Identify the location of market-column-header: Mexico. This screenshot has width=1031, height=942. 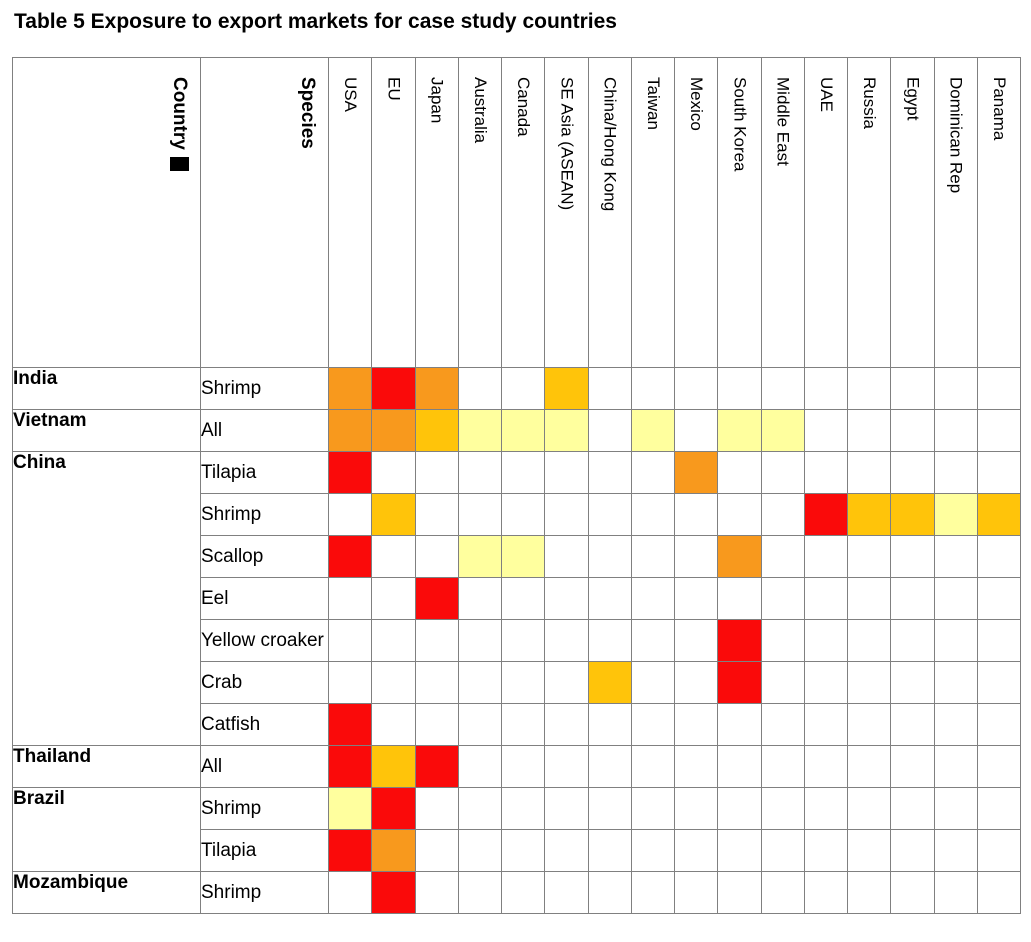
(696, 212).